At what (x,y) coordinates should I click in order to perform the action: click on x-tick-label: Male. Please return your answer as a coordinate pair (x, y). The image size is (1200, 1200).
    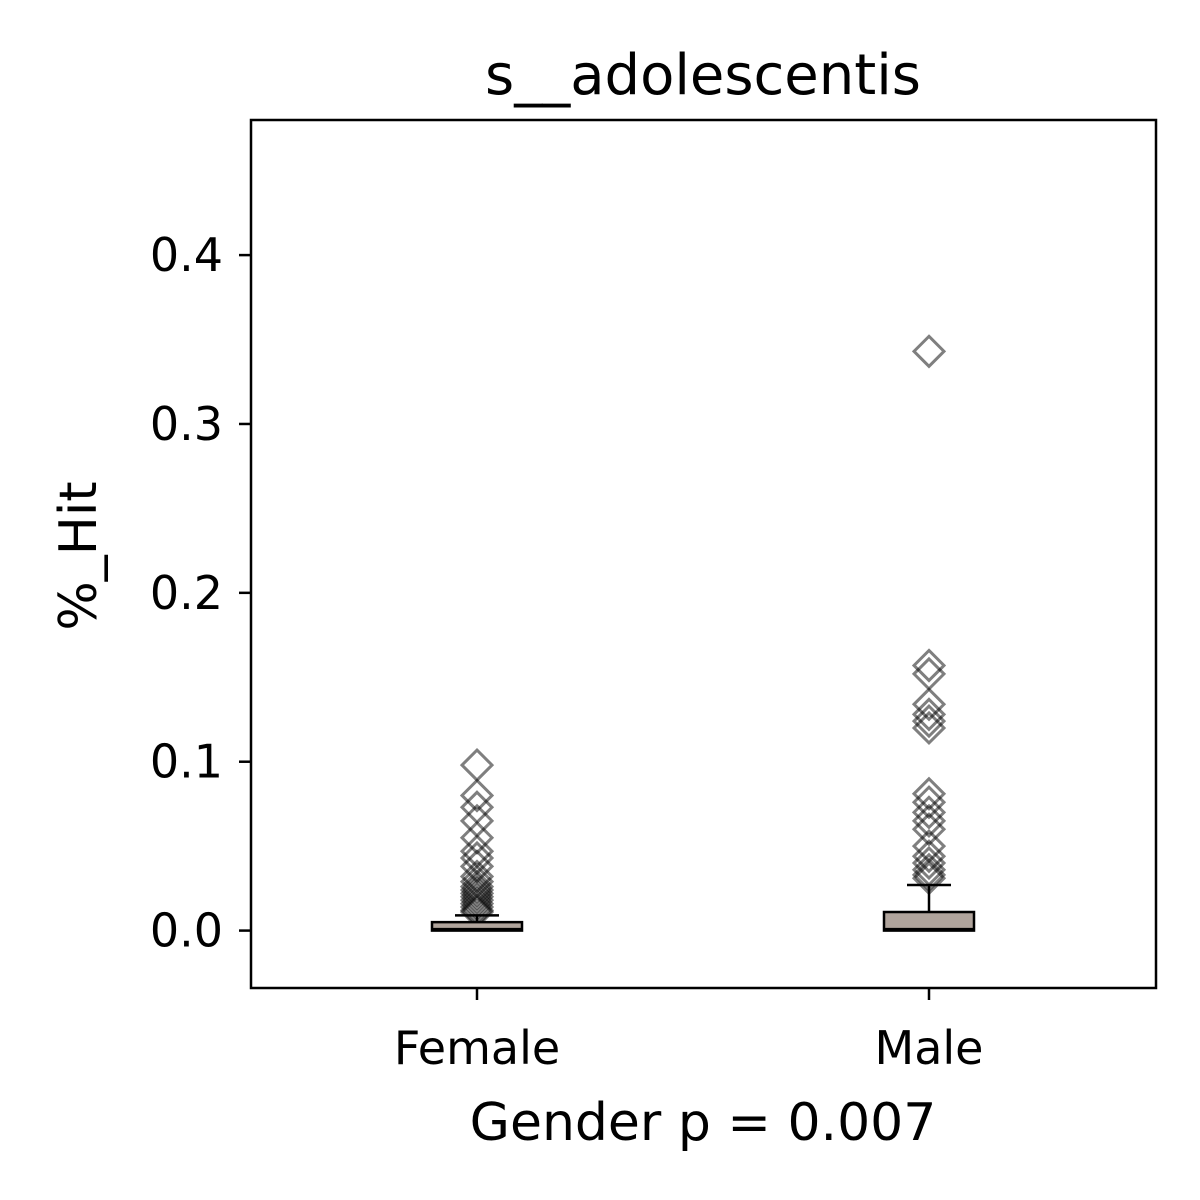
    Looking at the image, I should click on (929, 1048).